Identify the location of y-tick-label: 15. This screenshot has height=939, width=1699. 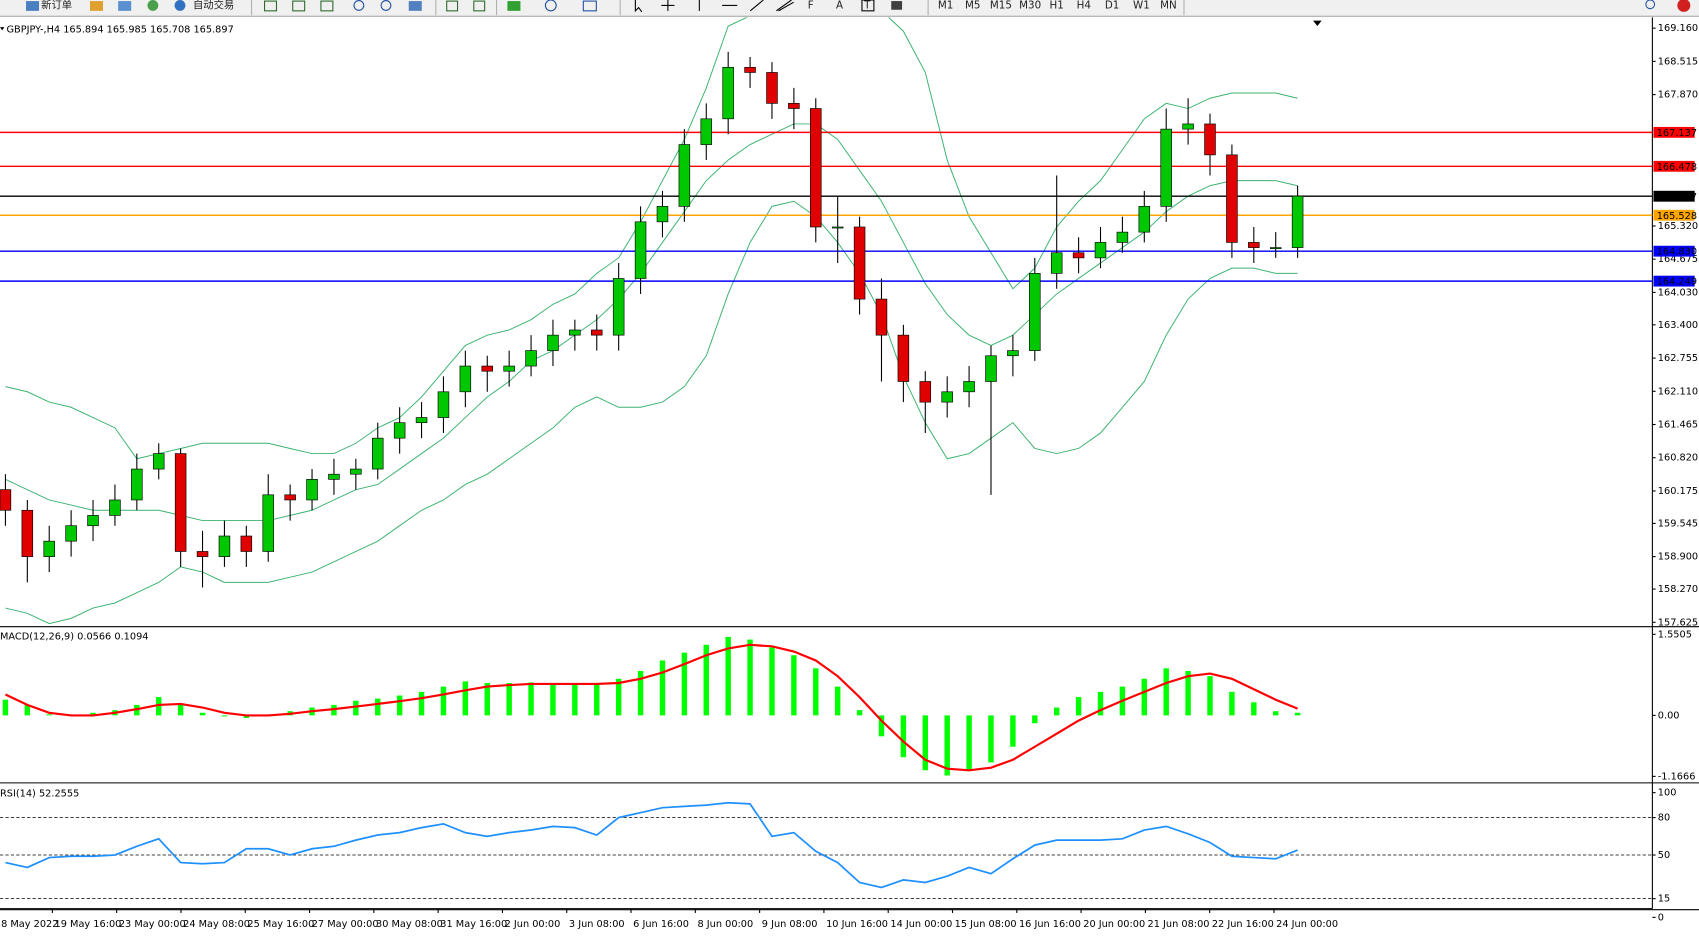
(1664, 899).